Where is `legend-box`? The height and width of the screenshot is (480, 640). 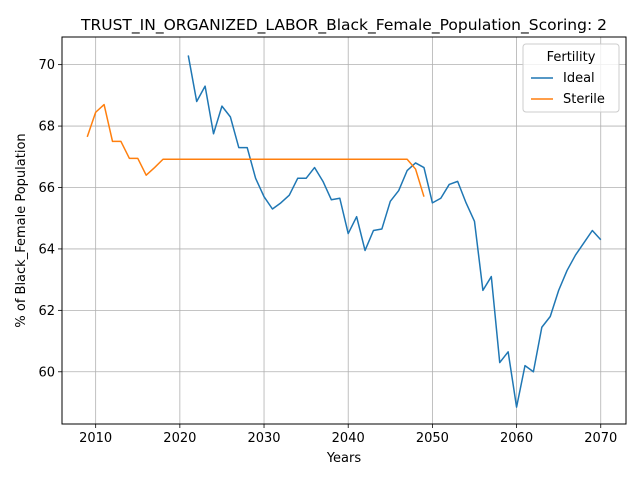 legend-box is located at coordinates (571, 78).